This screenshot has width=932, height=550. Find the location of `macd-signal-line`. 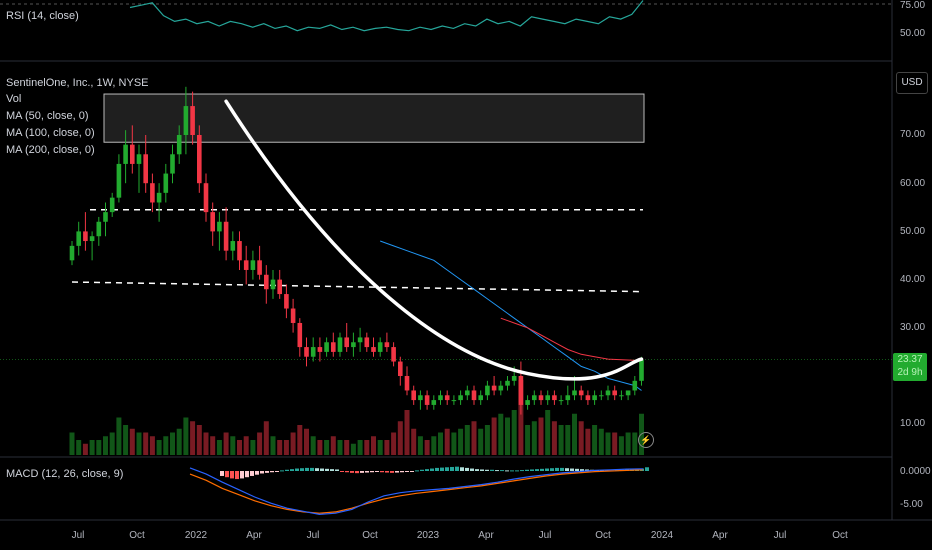

macd-signal-line is located at coordinates (416, 491).